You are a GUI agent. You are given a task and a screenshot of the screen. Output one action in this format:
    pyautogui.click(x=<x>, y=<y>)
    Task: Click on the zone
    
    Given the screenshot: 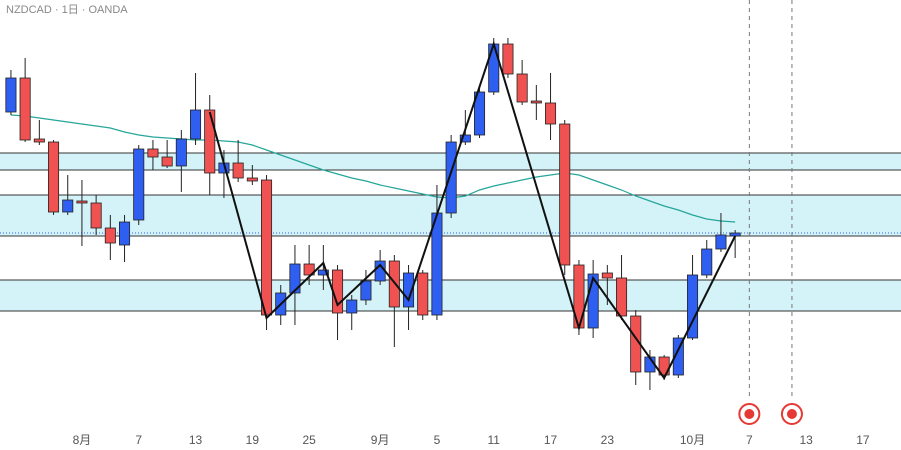 What is the action you would take?
    pyautogui.click(x=450, y=295)
    